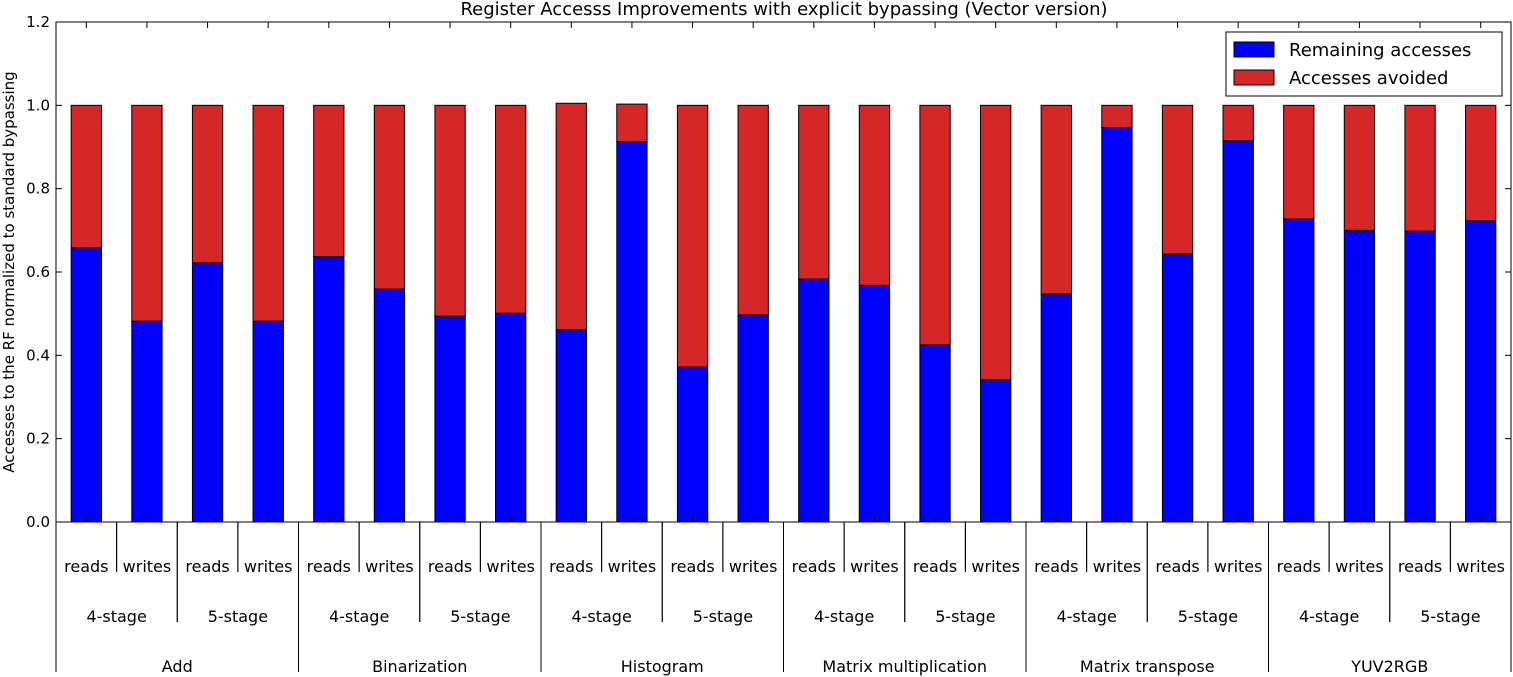 This screenshot has height=677, width=1513. What do you see at coordinates (1368, 78) in the screenshot?
I see `legend-entry: Accesses avoided` at bounding box center [1368, 78].